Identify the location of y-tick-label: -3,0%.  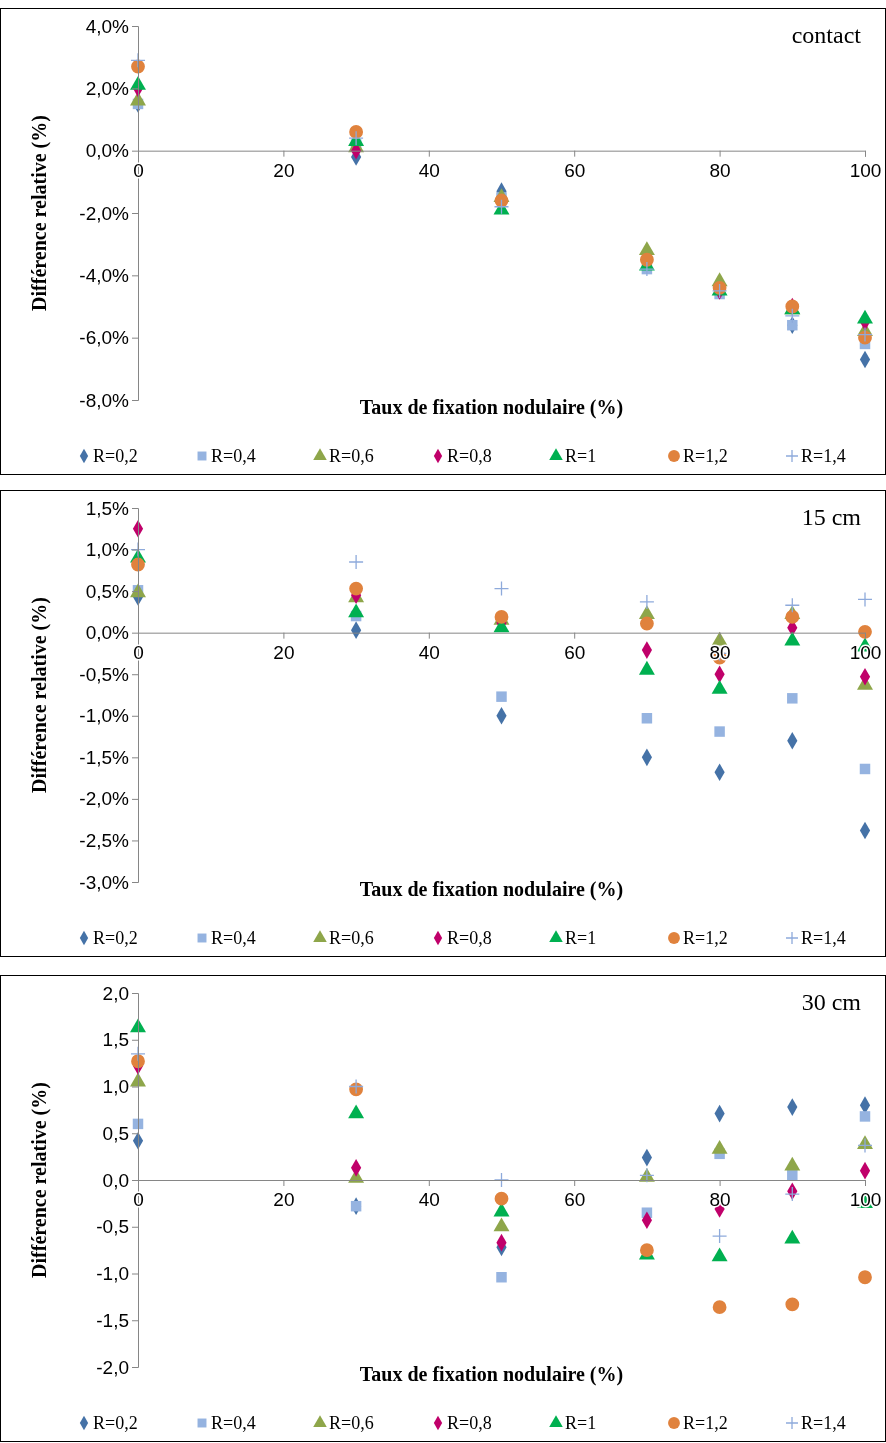
(104, 882).